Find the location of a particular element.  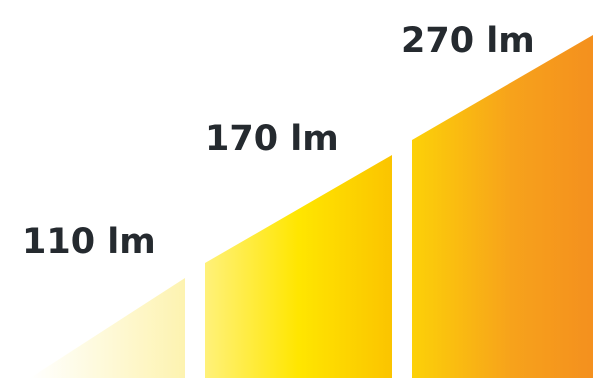

label-270-lm: 270 lm is located at coordinates (468, 41).